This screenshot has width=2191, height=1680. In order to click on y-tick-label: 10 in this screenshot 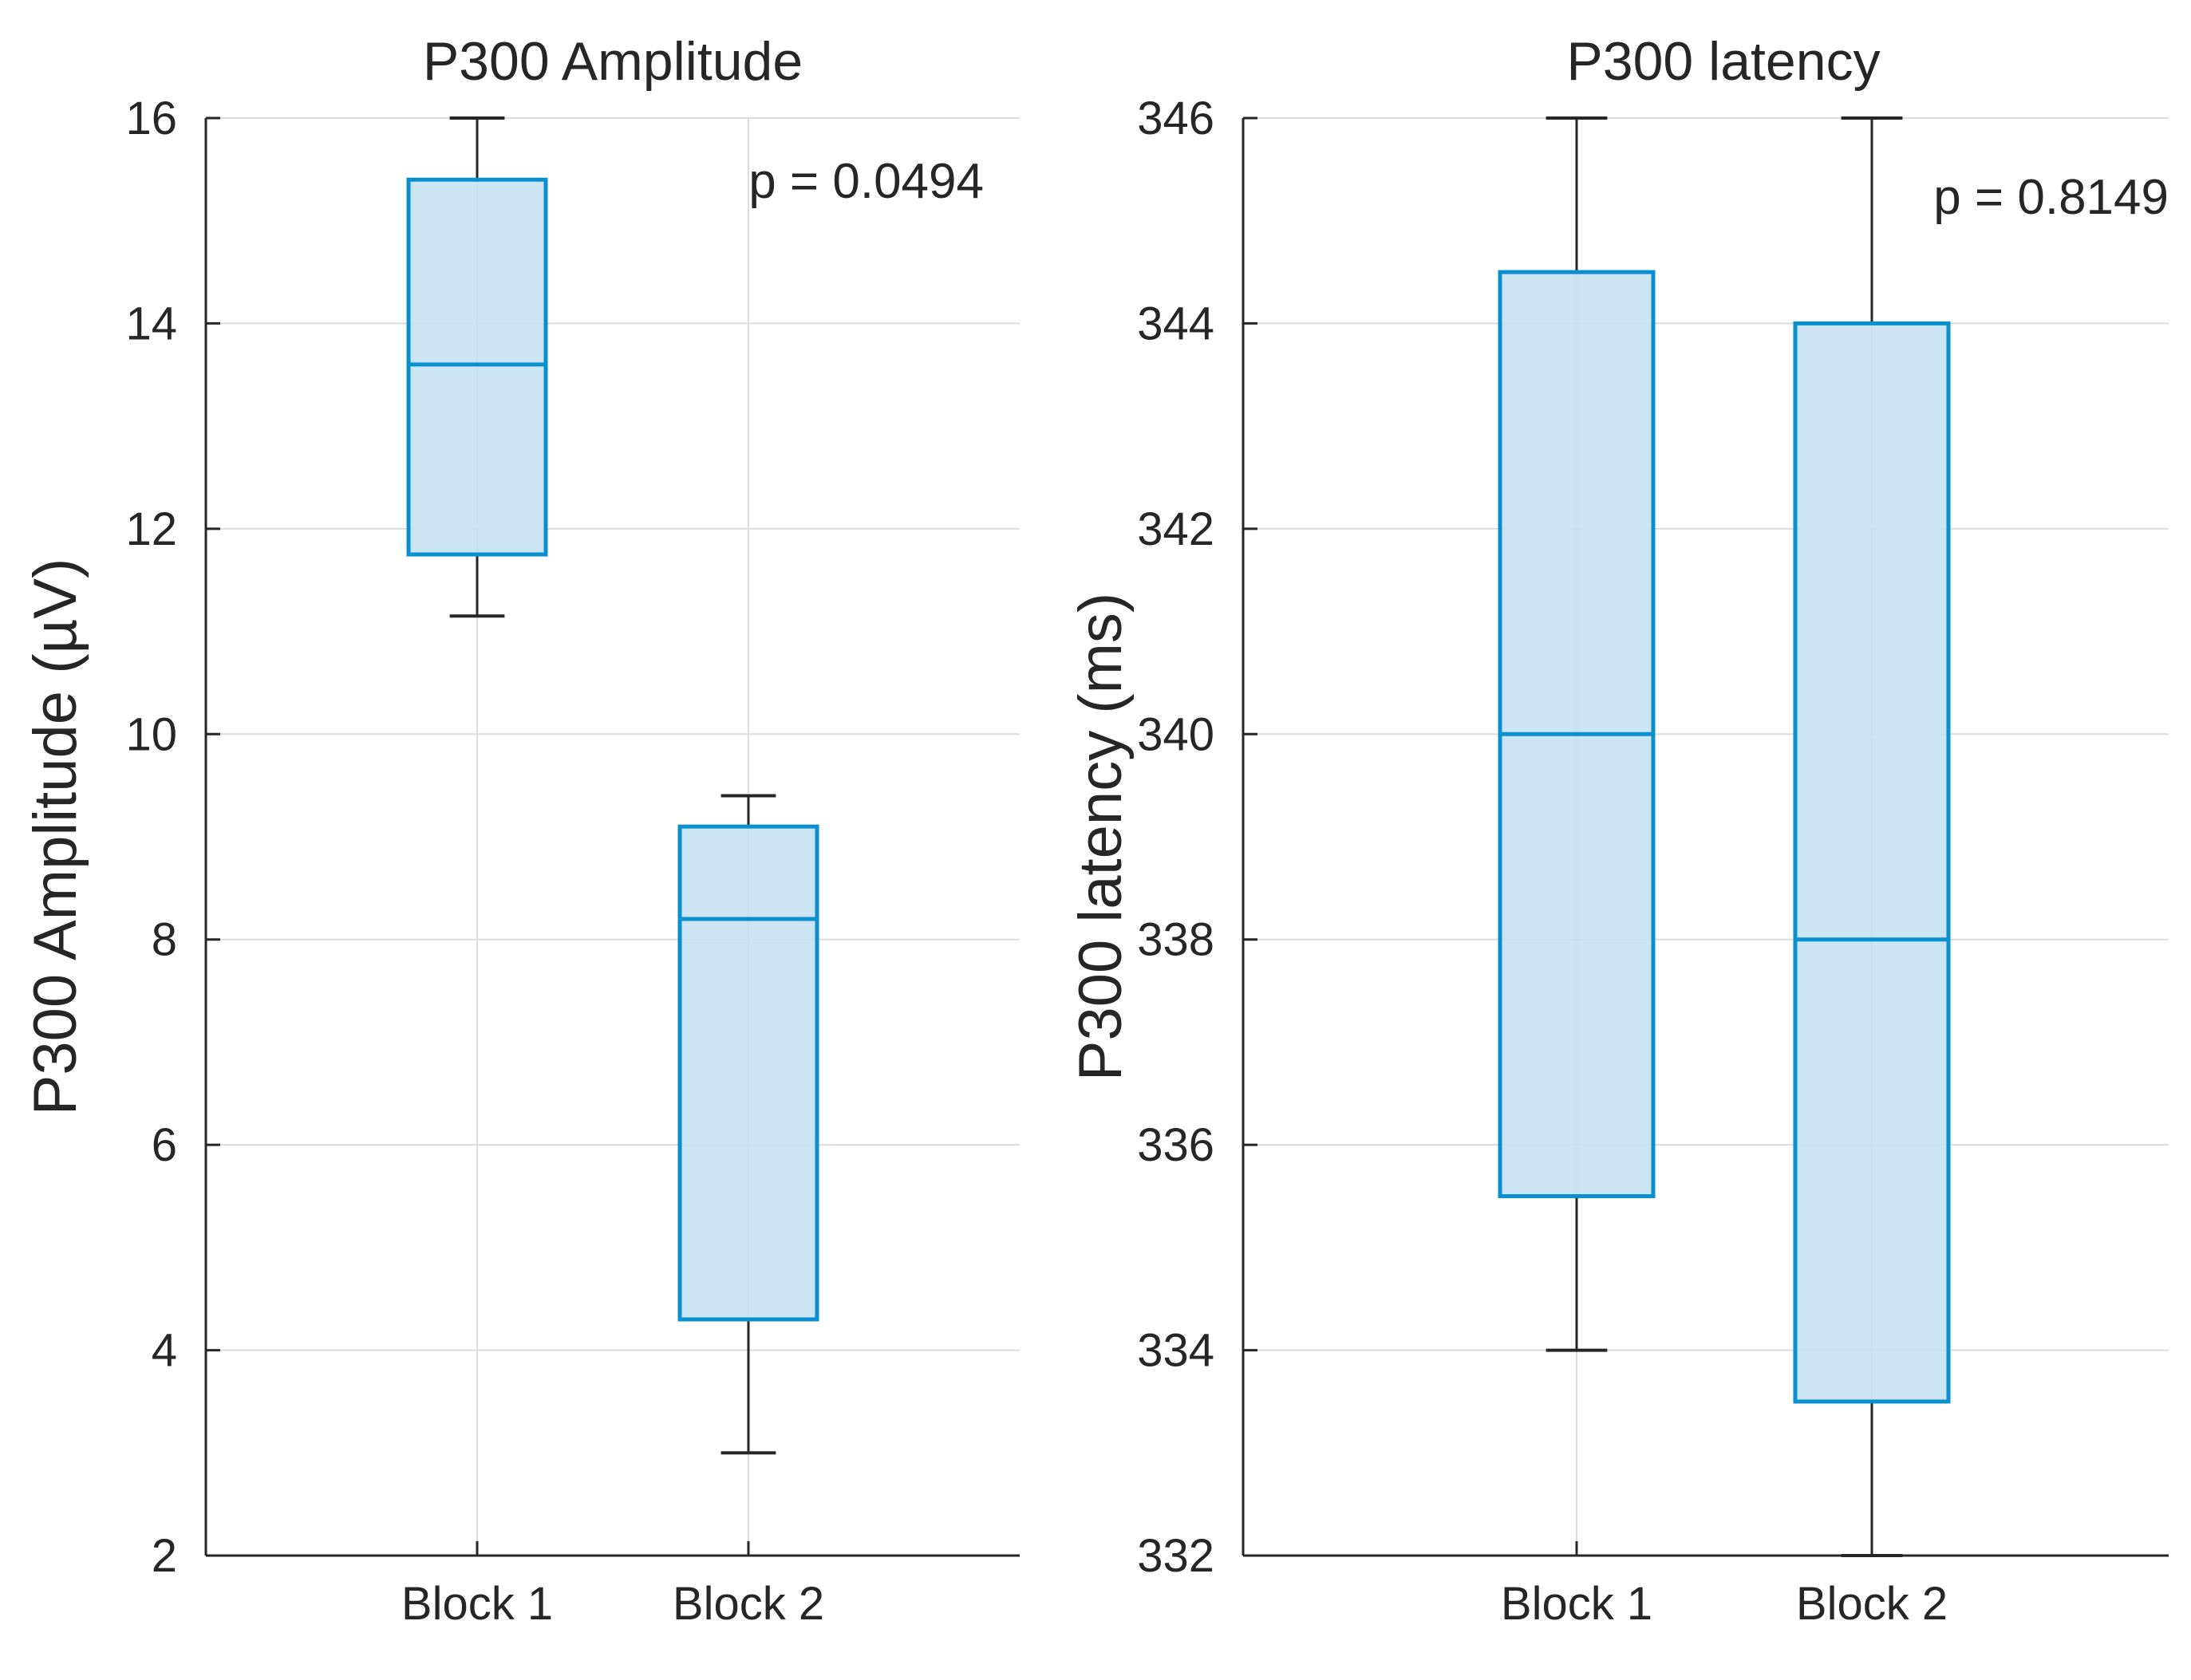, I will do `click(151, 734)`.